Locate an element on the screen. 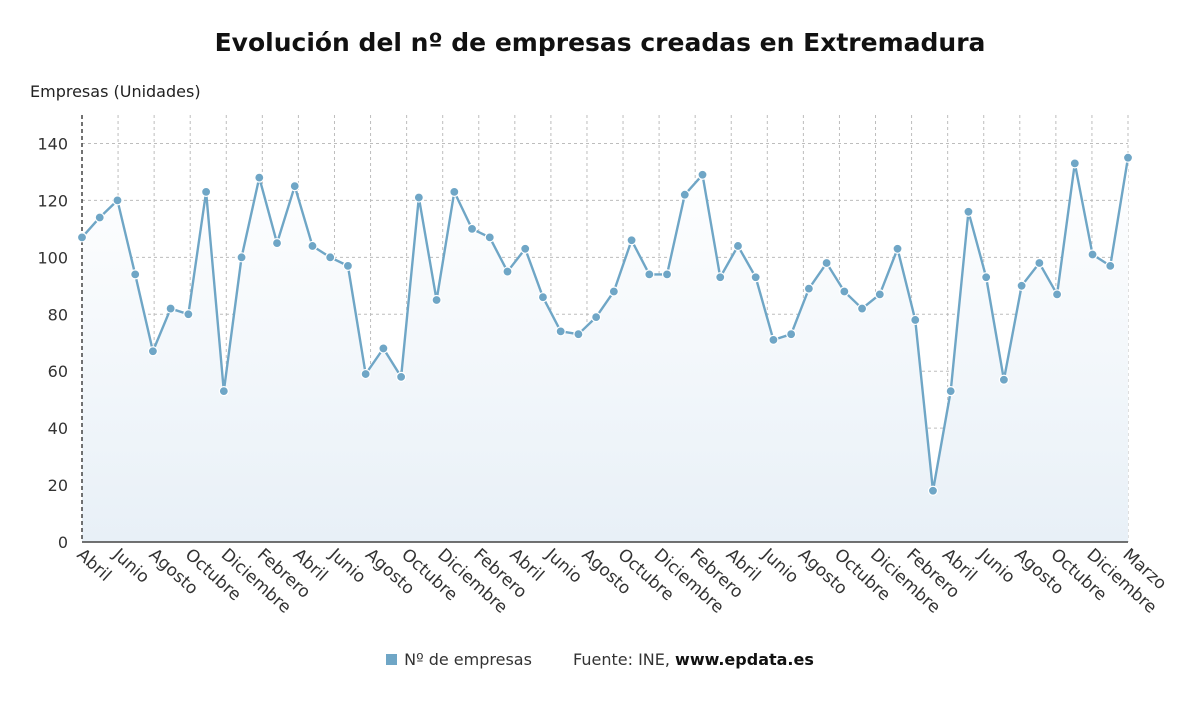 The image size is (1200, 705). source-site: www.epdata.es is located at coordinates (744, 659).